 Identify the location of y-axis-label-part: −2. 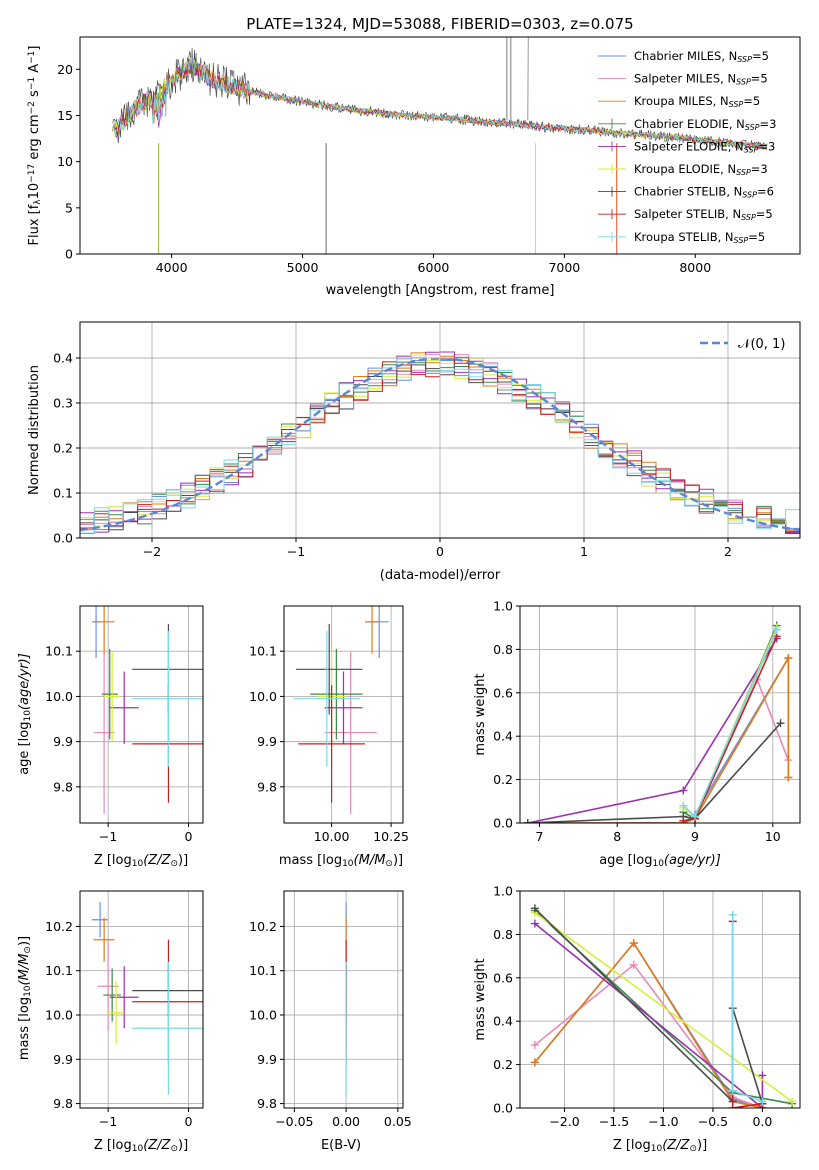
(32, 107).